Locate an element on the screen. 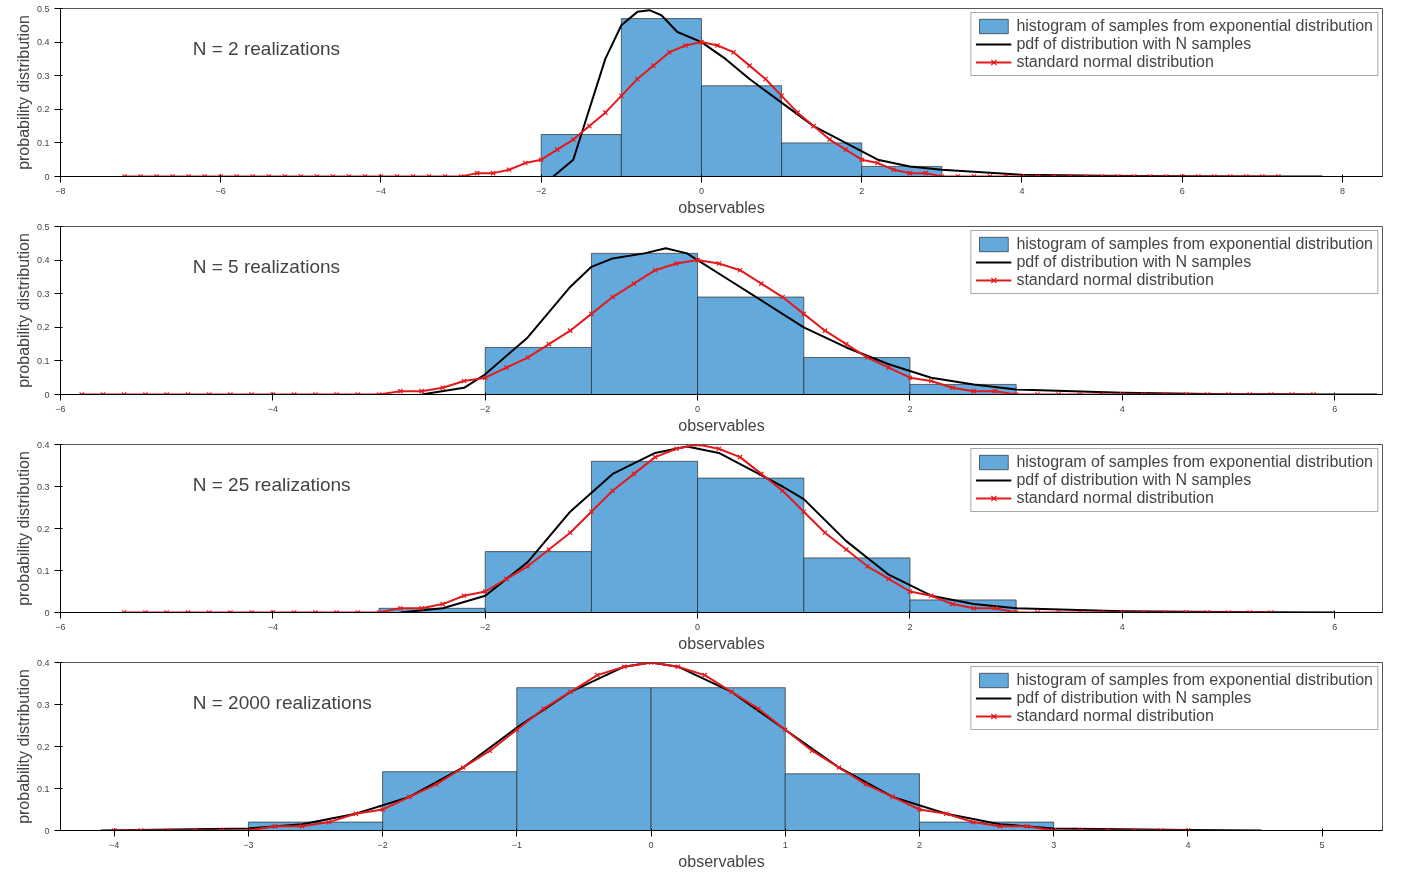 The width and height of the screenshot is (1403, 891). x-tick-label: −1 is located at coordinates (516, 844).